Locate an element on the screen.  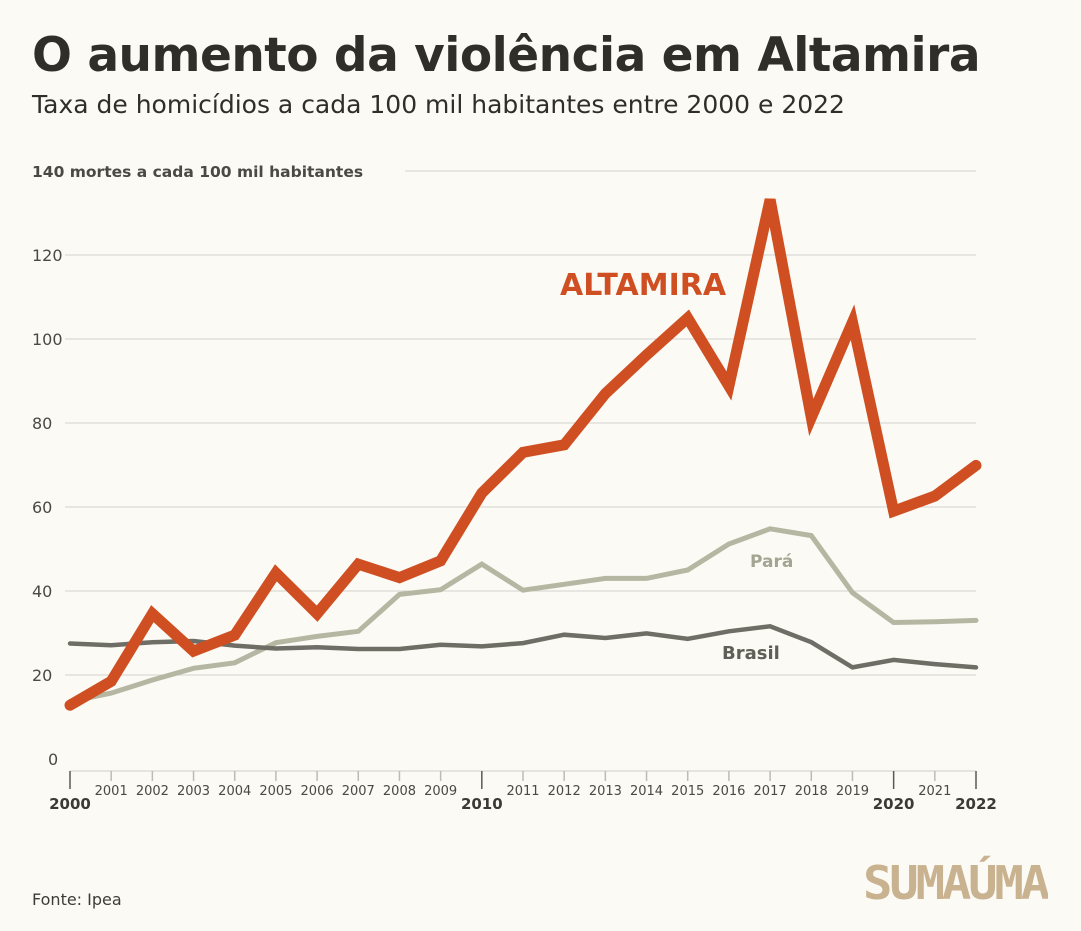
x-tick-label: 2015 is located at coordinates (687, 791).